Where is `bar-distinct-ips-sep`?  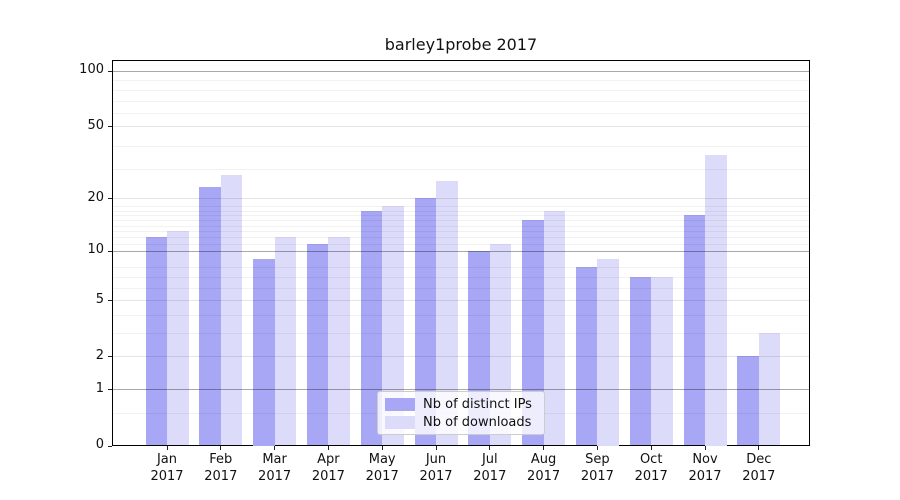
bar-distinct-ips-sep is located at coordinates (586, 356).